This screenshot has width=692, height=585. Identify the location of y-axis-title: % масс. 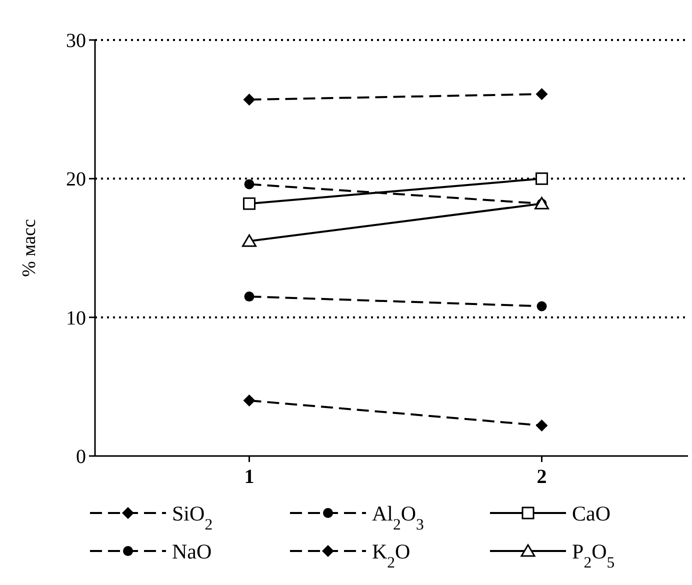
(29, 248).